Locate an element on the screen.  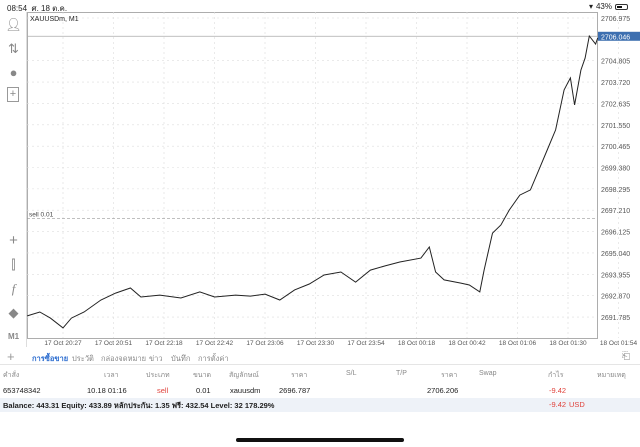
col-sl: S/L is located at coordinates (351, 373).